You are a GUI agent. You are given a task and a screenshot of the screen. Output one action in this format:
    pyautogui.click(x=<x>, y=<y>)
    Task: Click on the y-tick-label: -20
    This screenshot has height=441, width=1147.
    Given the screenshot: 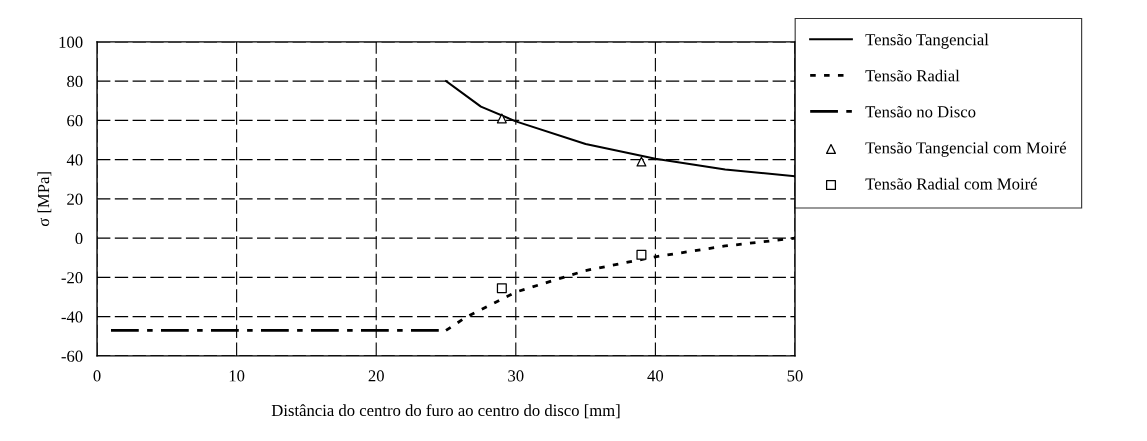 What is the action you would take?
    pyautogui.click(x=72, y=278)
    